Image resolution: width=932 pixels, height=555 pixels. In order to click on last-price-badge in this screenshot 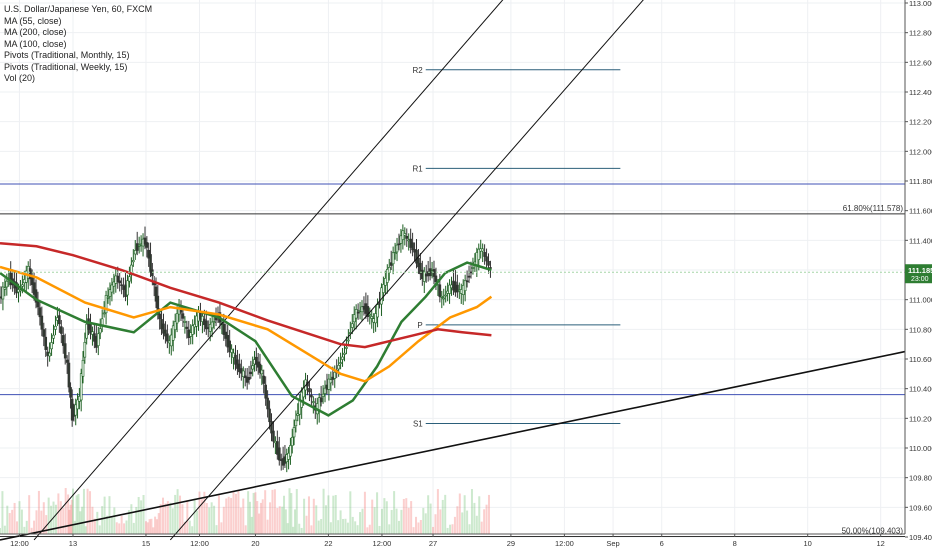, I will do `click(918, 274)`.